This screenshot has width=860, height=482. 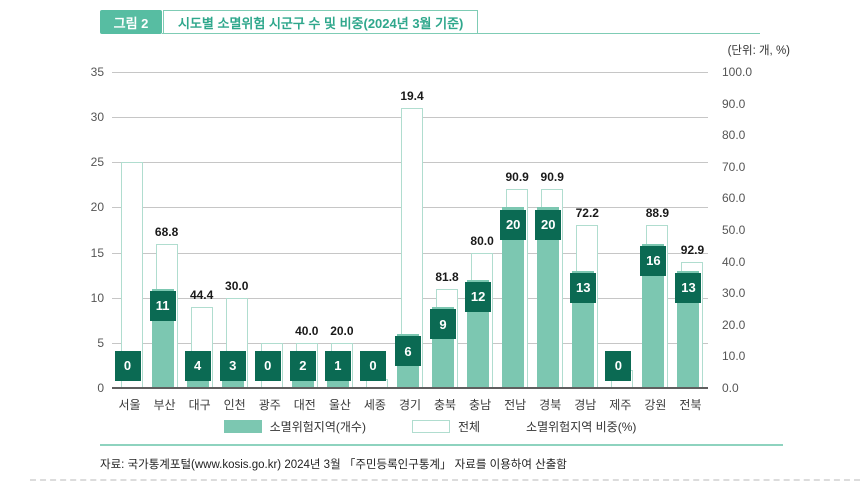 What do you see at coordinates (445, 480) in the screenshot?
I see `page-edge-dashes` at bounding box center [445, 480].